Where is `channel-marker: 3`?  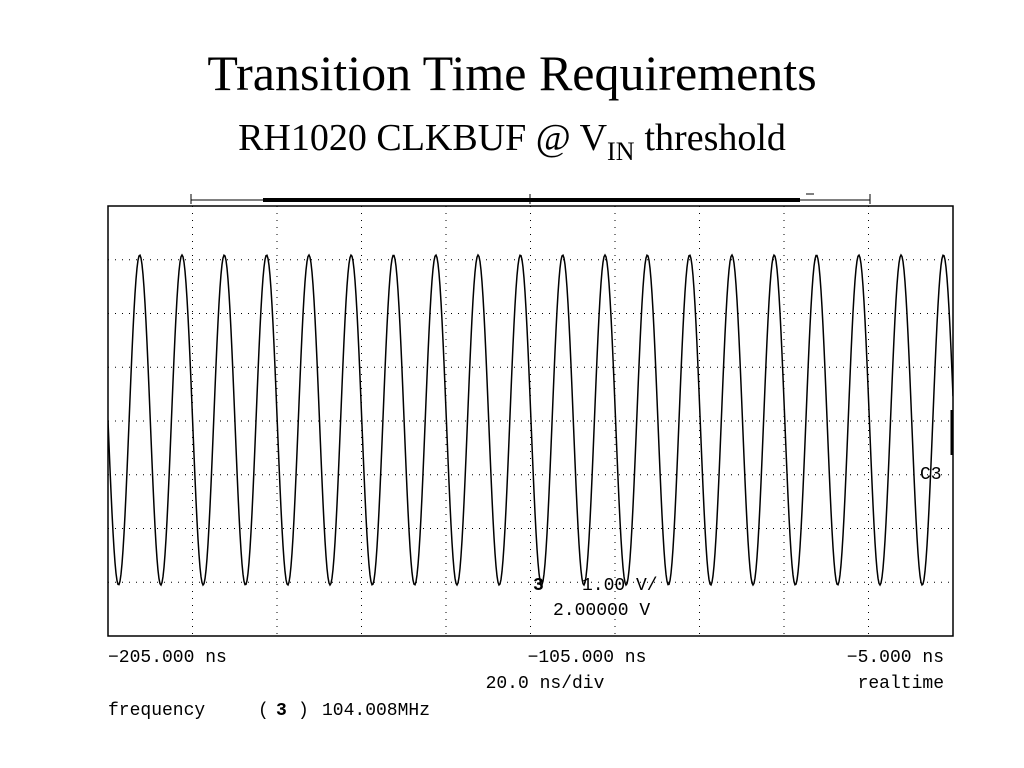 channel-marker: 3 is located at coordinates (538, 586).